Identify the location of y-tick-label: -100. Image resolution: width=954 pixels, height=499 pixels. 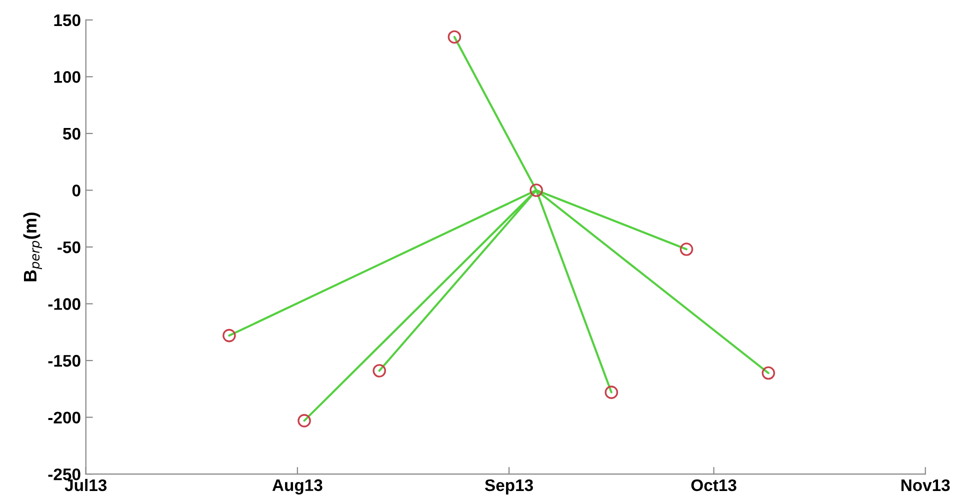
(64, 304).